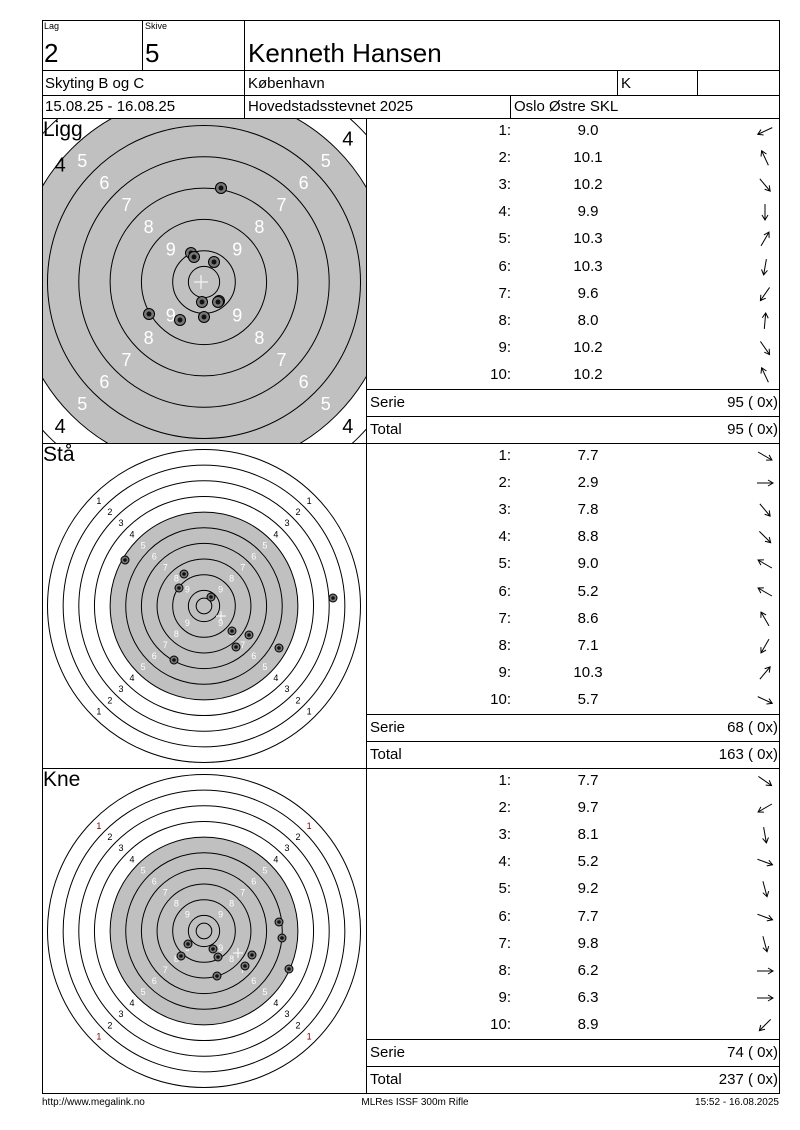 Image resolution: width=800 pixels, height=1130 pixels. I want to click on section-divider, so click(411, 443).